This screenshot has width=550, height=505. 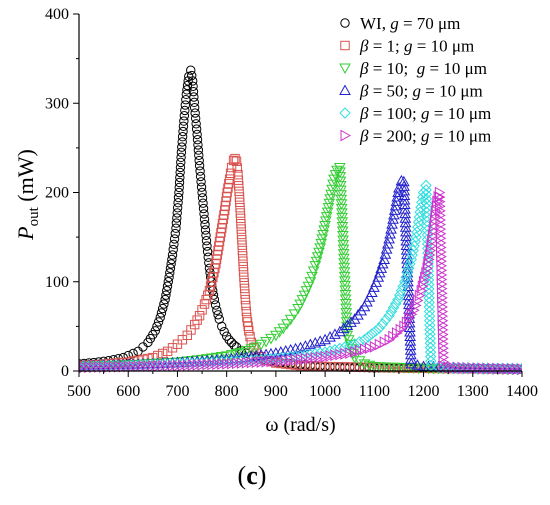 What do you see at coordinates (57, 282) in the screenshot?
I see `y-tick-label: 100` at bounding box center [57, 282].